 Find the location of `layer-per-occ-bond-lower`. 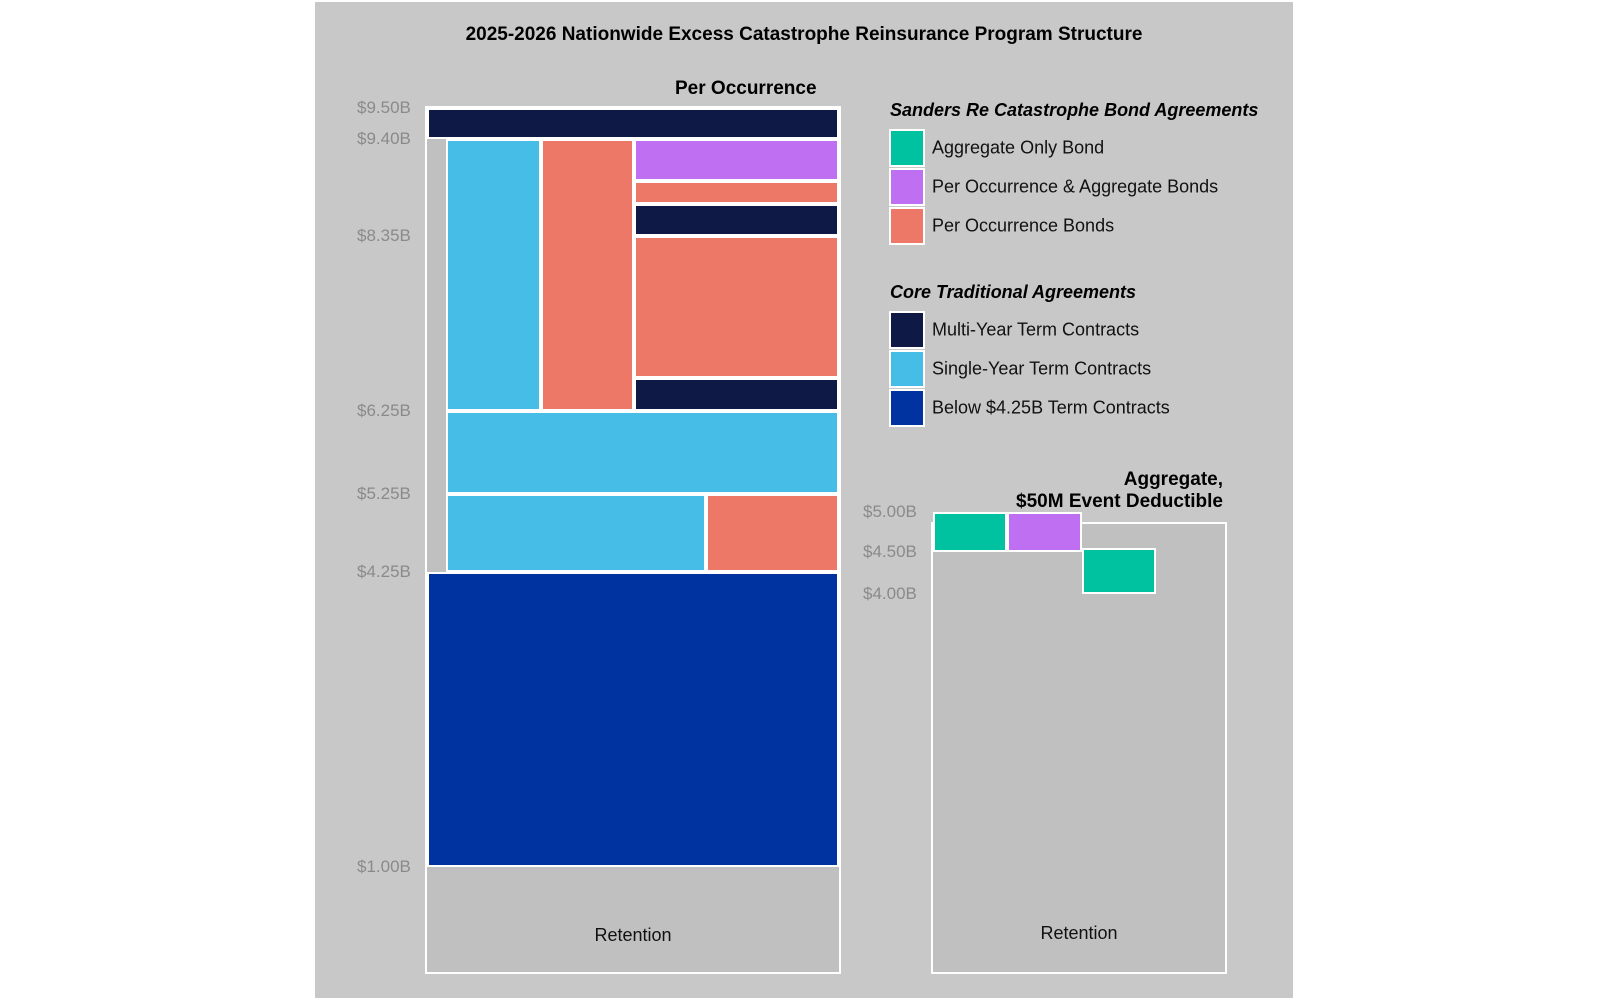

layer-per-occ-bond-lower is located at coordinates (772, 533).